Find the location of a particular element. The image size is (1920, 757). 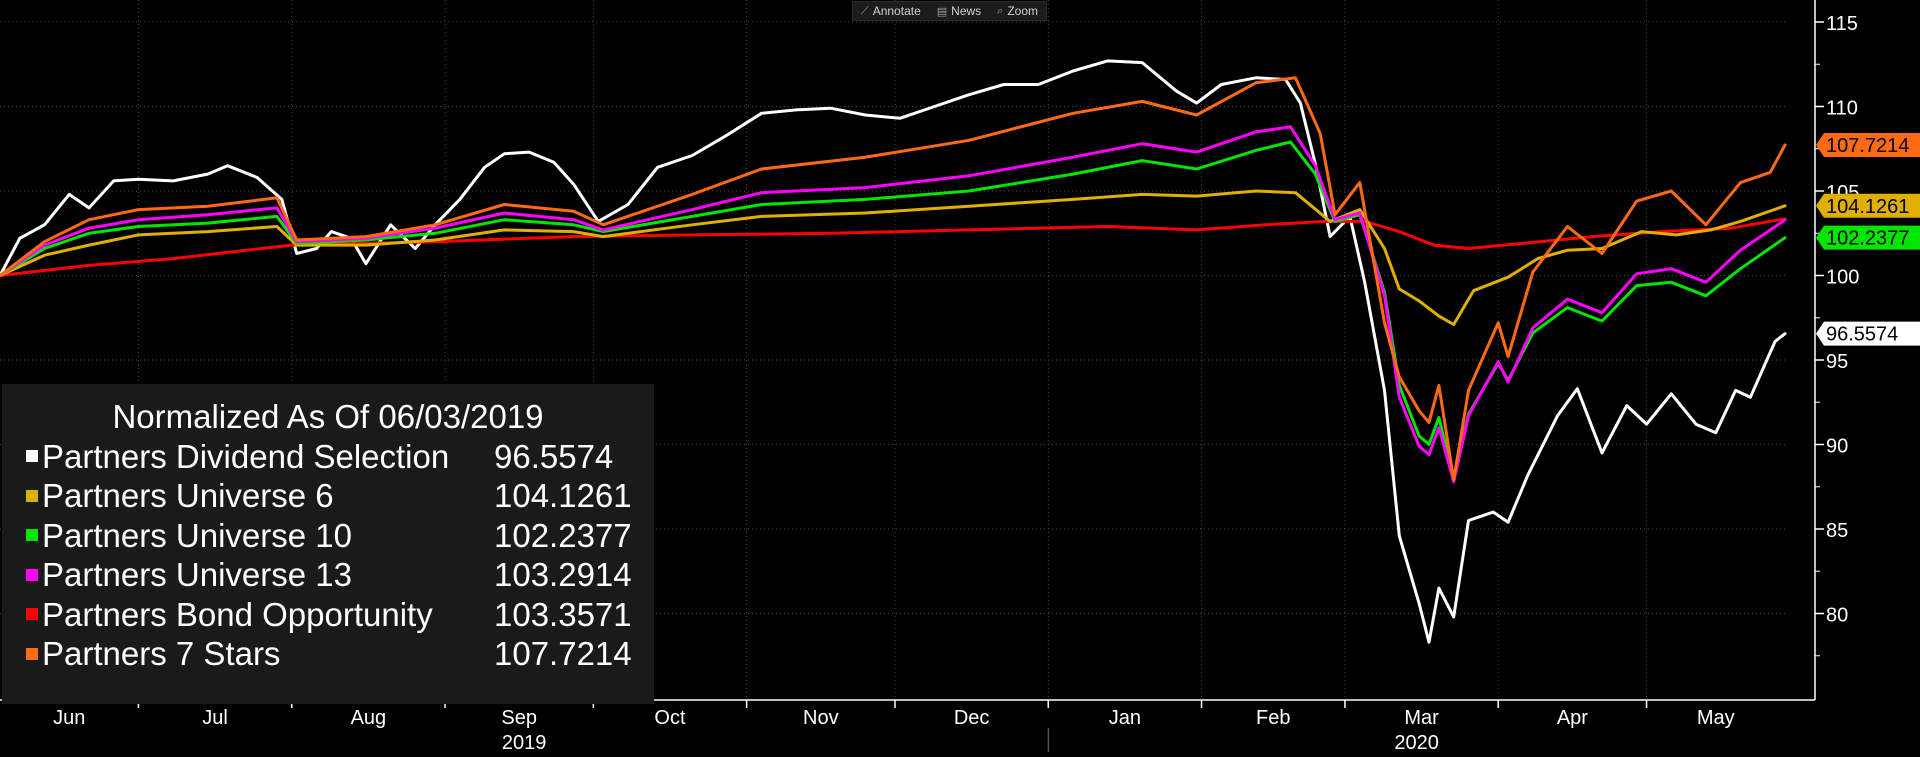

chart-toolbar: ⟋ Annotate ▤ News ⌕ Zoom is located at coordinates (950, 11).